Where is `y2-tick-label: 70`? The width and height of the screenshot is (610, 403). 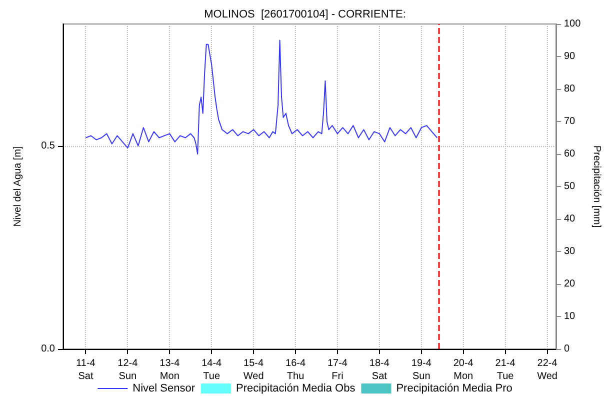 y2-tick-label: 70 is located at coordinates (570, 121).